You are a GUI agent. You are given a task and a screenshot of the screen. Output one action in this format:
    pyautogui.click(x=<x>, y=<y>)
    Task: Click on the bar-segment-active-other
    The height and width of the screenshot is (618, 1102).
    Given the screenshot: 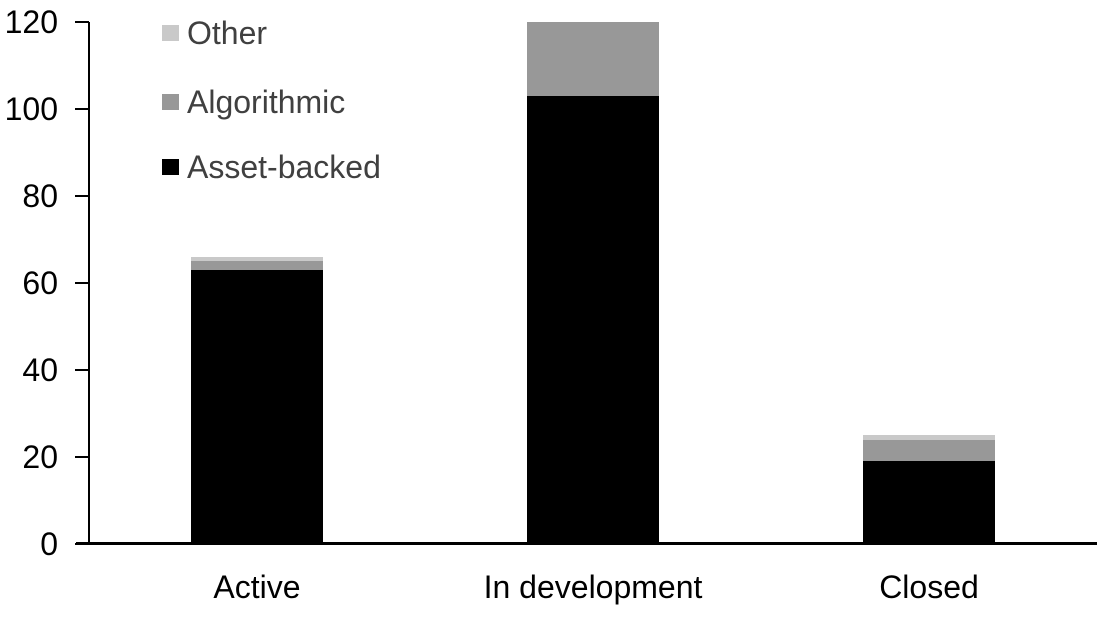 What is the action you would take?
    pyautogui.click(x=257, y=259)
    